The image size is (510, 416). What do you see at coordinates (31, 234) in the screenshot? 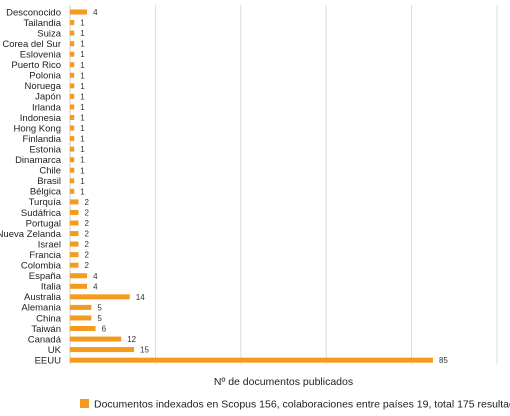
I see `category-label: Nueva Zelanda` at bounding box center [31, 234].